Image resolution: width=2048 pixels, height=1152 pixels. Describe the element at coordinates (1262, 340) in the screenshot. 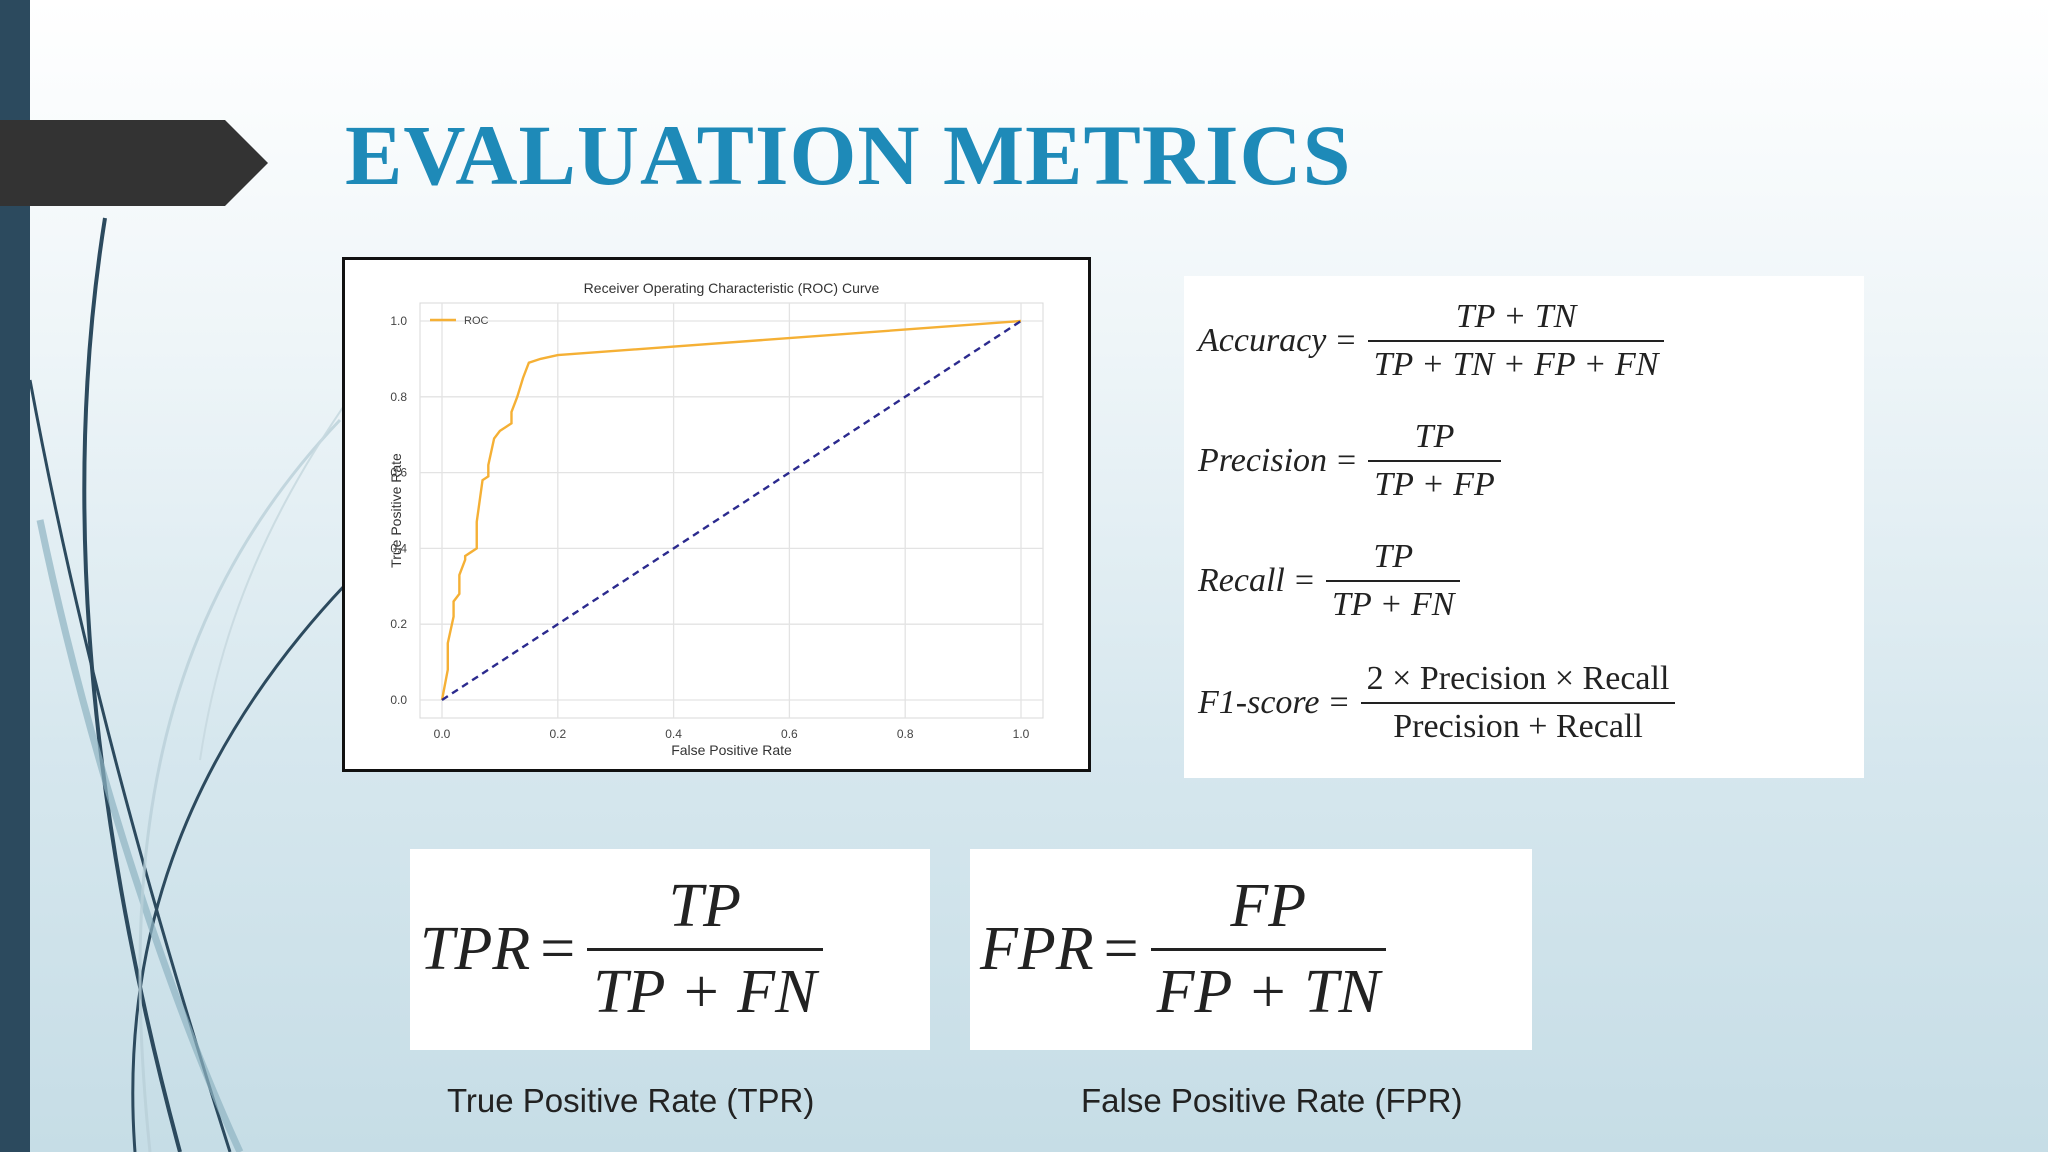

I see `accuracy-label: Accuracy` at that location.